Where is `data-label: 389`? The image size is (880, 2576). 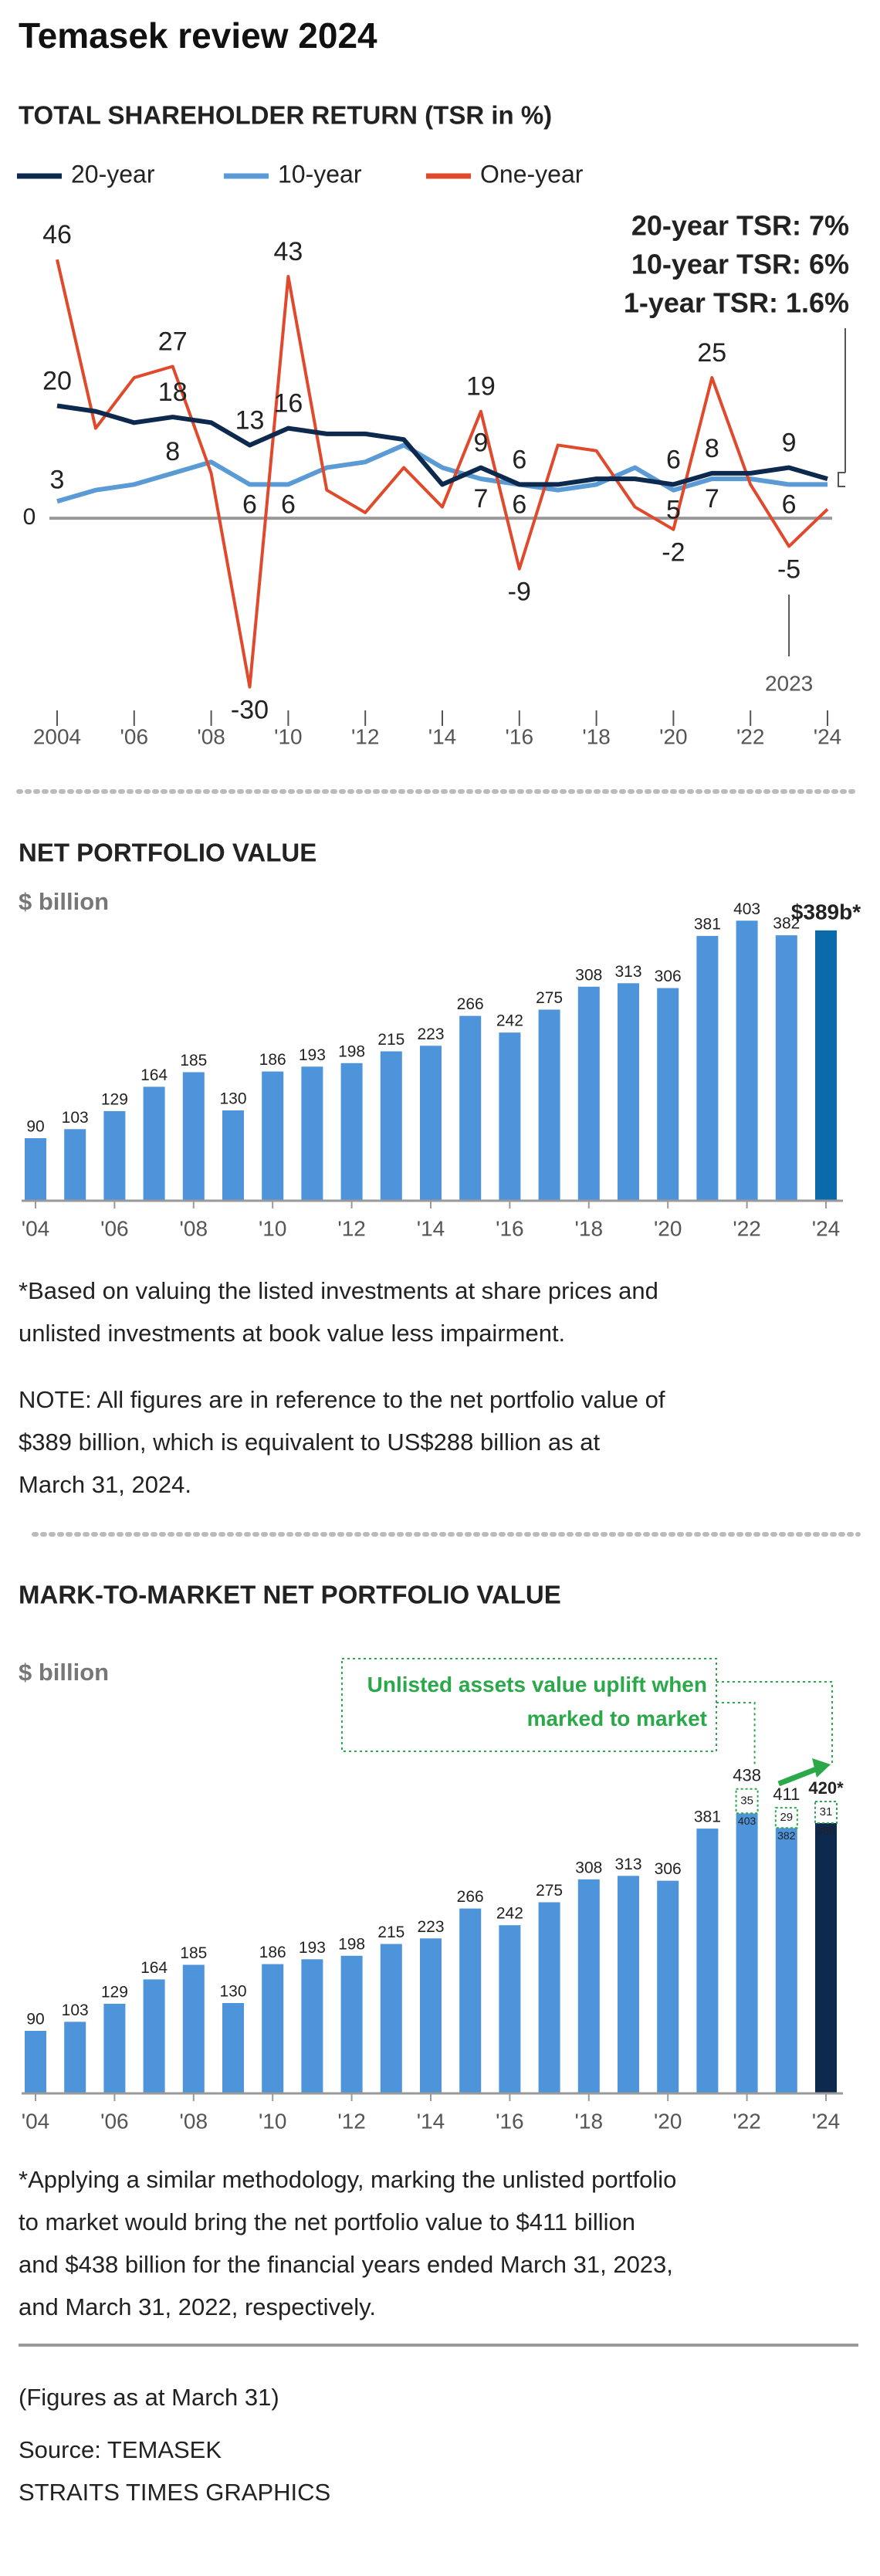
data-label: 389 is located at coordinates (826, 1831).